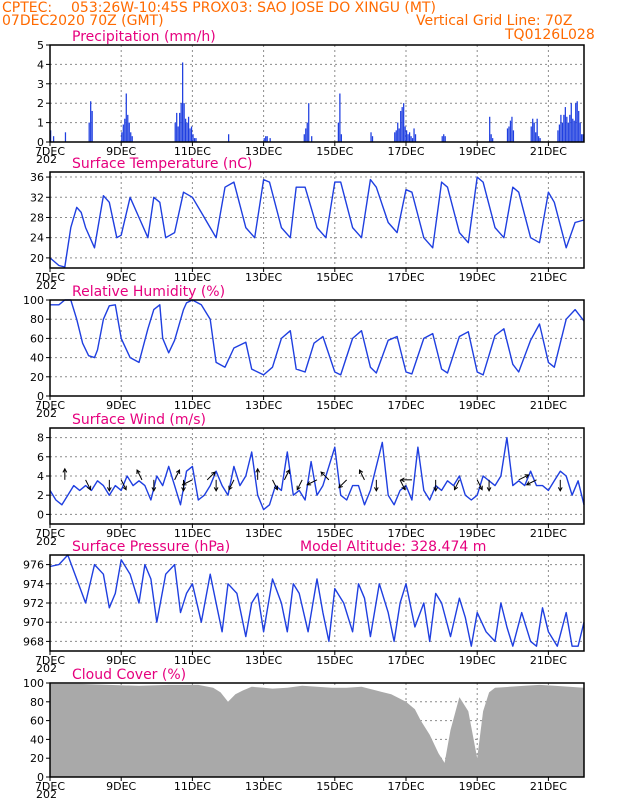 The image size is (618, 800). I want to click on pressure-ytick-label: 972, so click(33, 603).